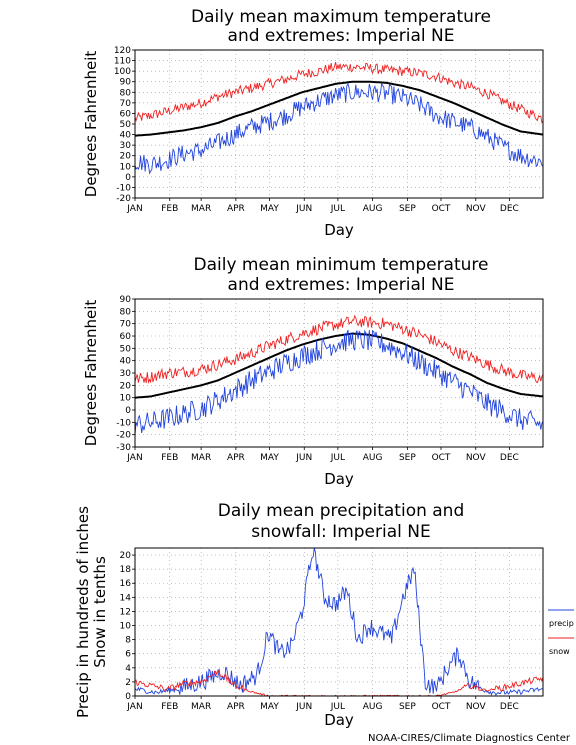 The image size is (576, 745). I want to click on y-tick-label: 4, so click(128, 669).